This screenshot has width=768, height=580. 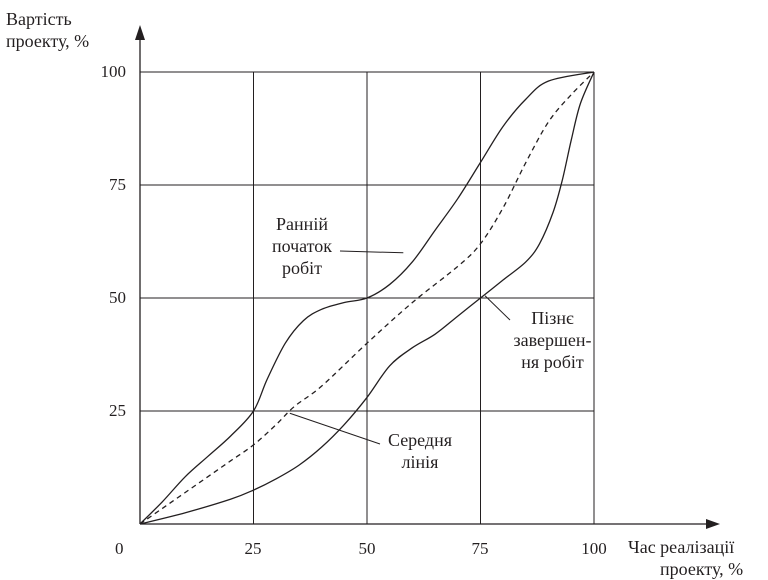 I want to click on annotation-late-finish-line-1: Пізнє, so click(x=552, y=318).